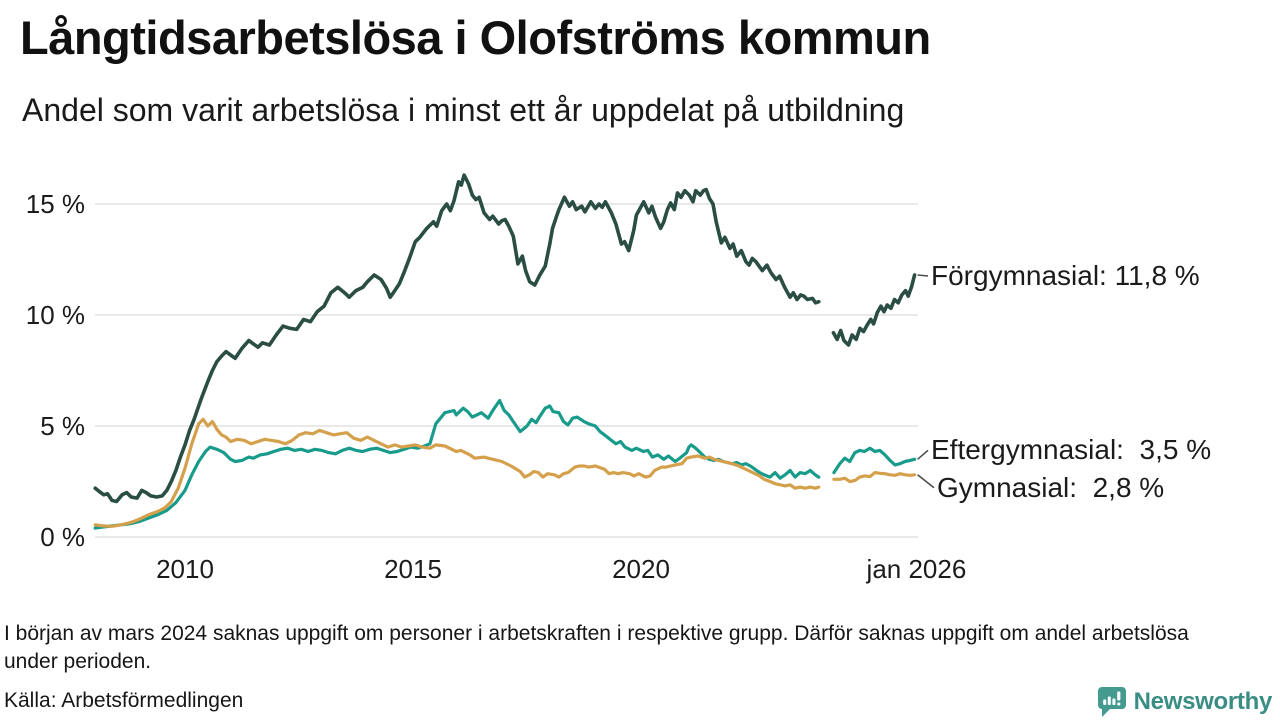 Image resolution: width=1280 pixels, height=720 pixels. Describe the element at coordinates (1051, 487) in the screenshot. I see `series-end-label-gymnasial: Gymnasial: 2,8 %` at that location.